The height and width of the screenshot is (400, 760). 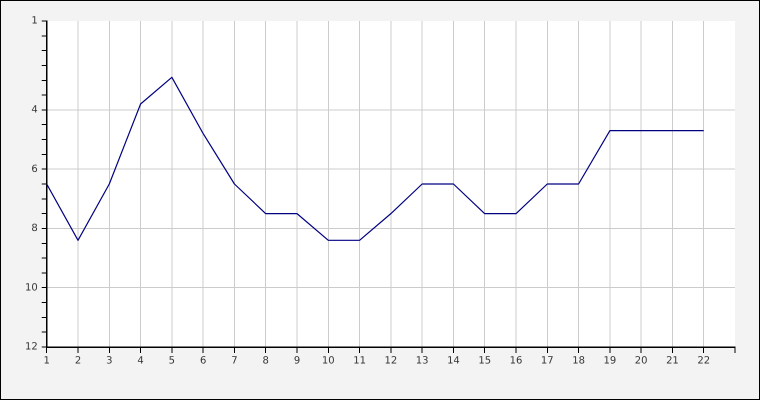 What do you see at coordinates (203, 361) in the screenshot?
I see `x-tick-label: 6` at bounding box center [203, 361].